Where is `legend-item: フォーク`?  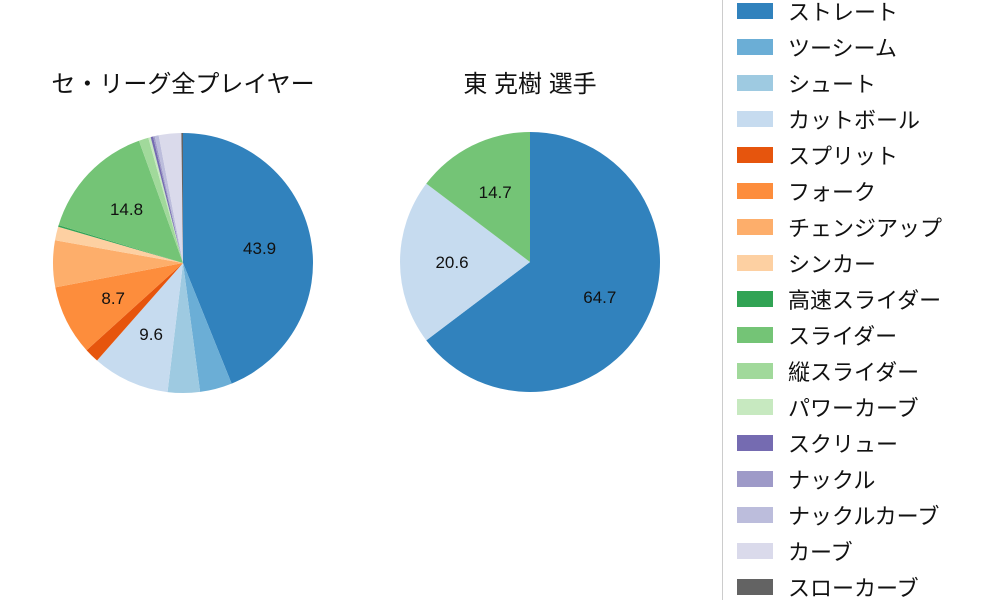
legend-item: フォーク is located at coordinates (866, 191).